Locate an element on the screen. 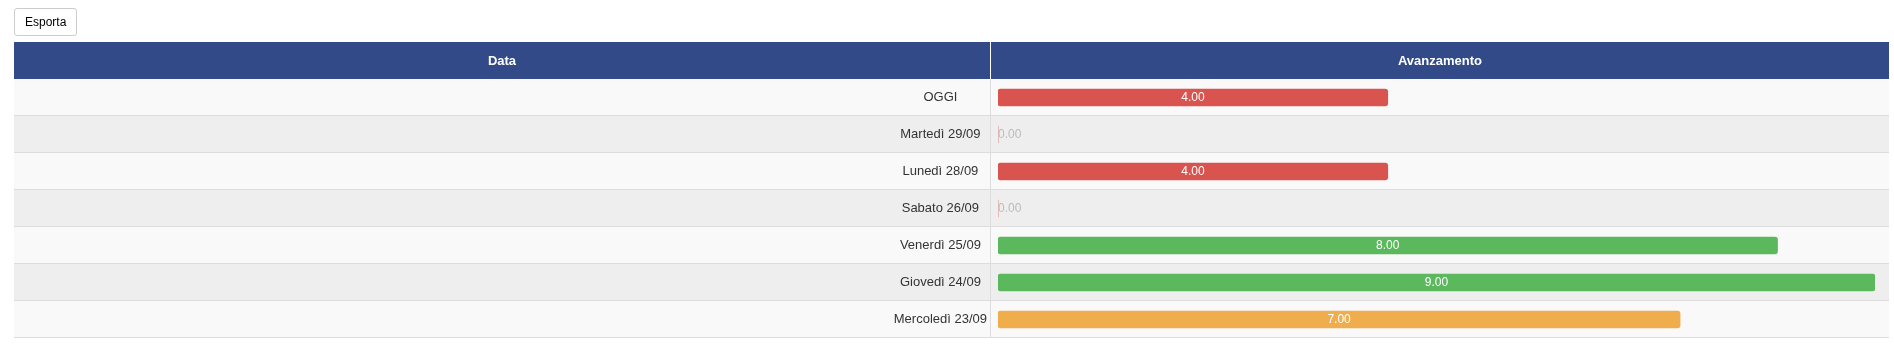 The width and height of the screenshot is (1894, 348). text: Esporta is located at coordinates (46, 22).